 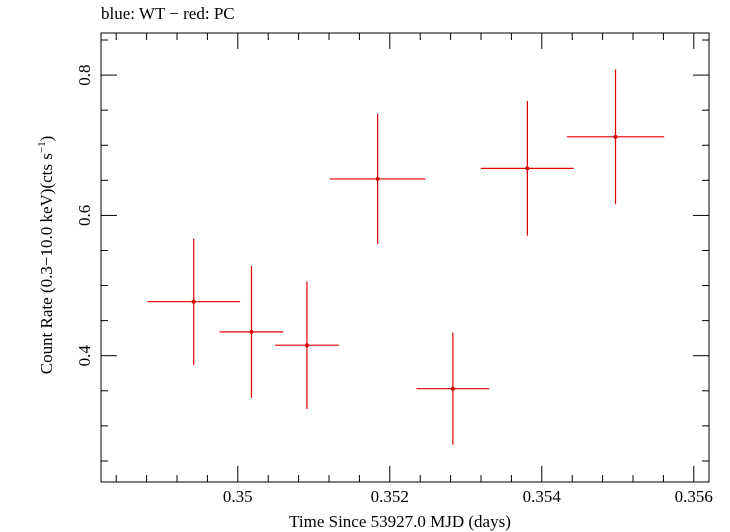 I want to click on y-axis-label: Count Rate (0.3−10.0 keV)(cts s−1), so click(x=46, y=255).